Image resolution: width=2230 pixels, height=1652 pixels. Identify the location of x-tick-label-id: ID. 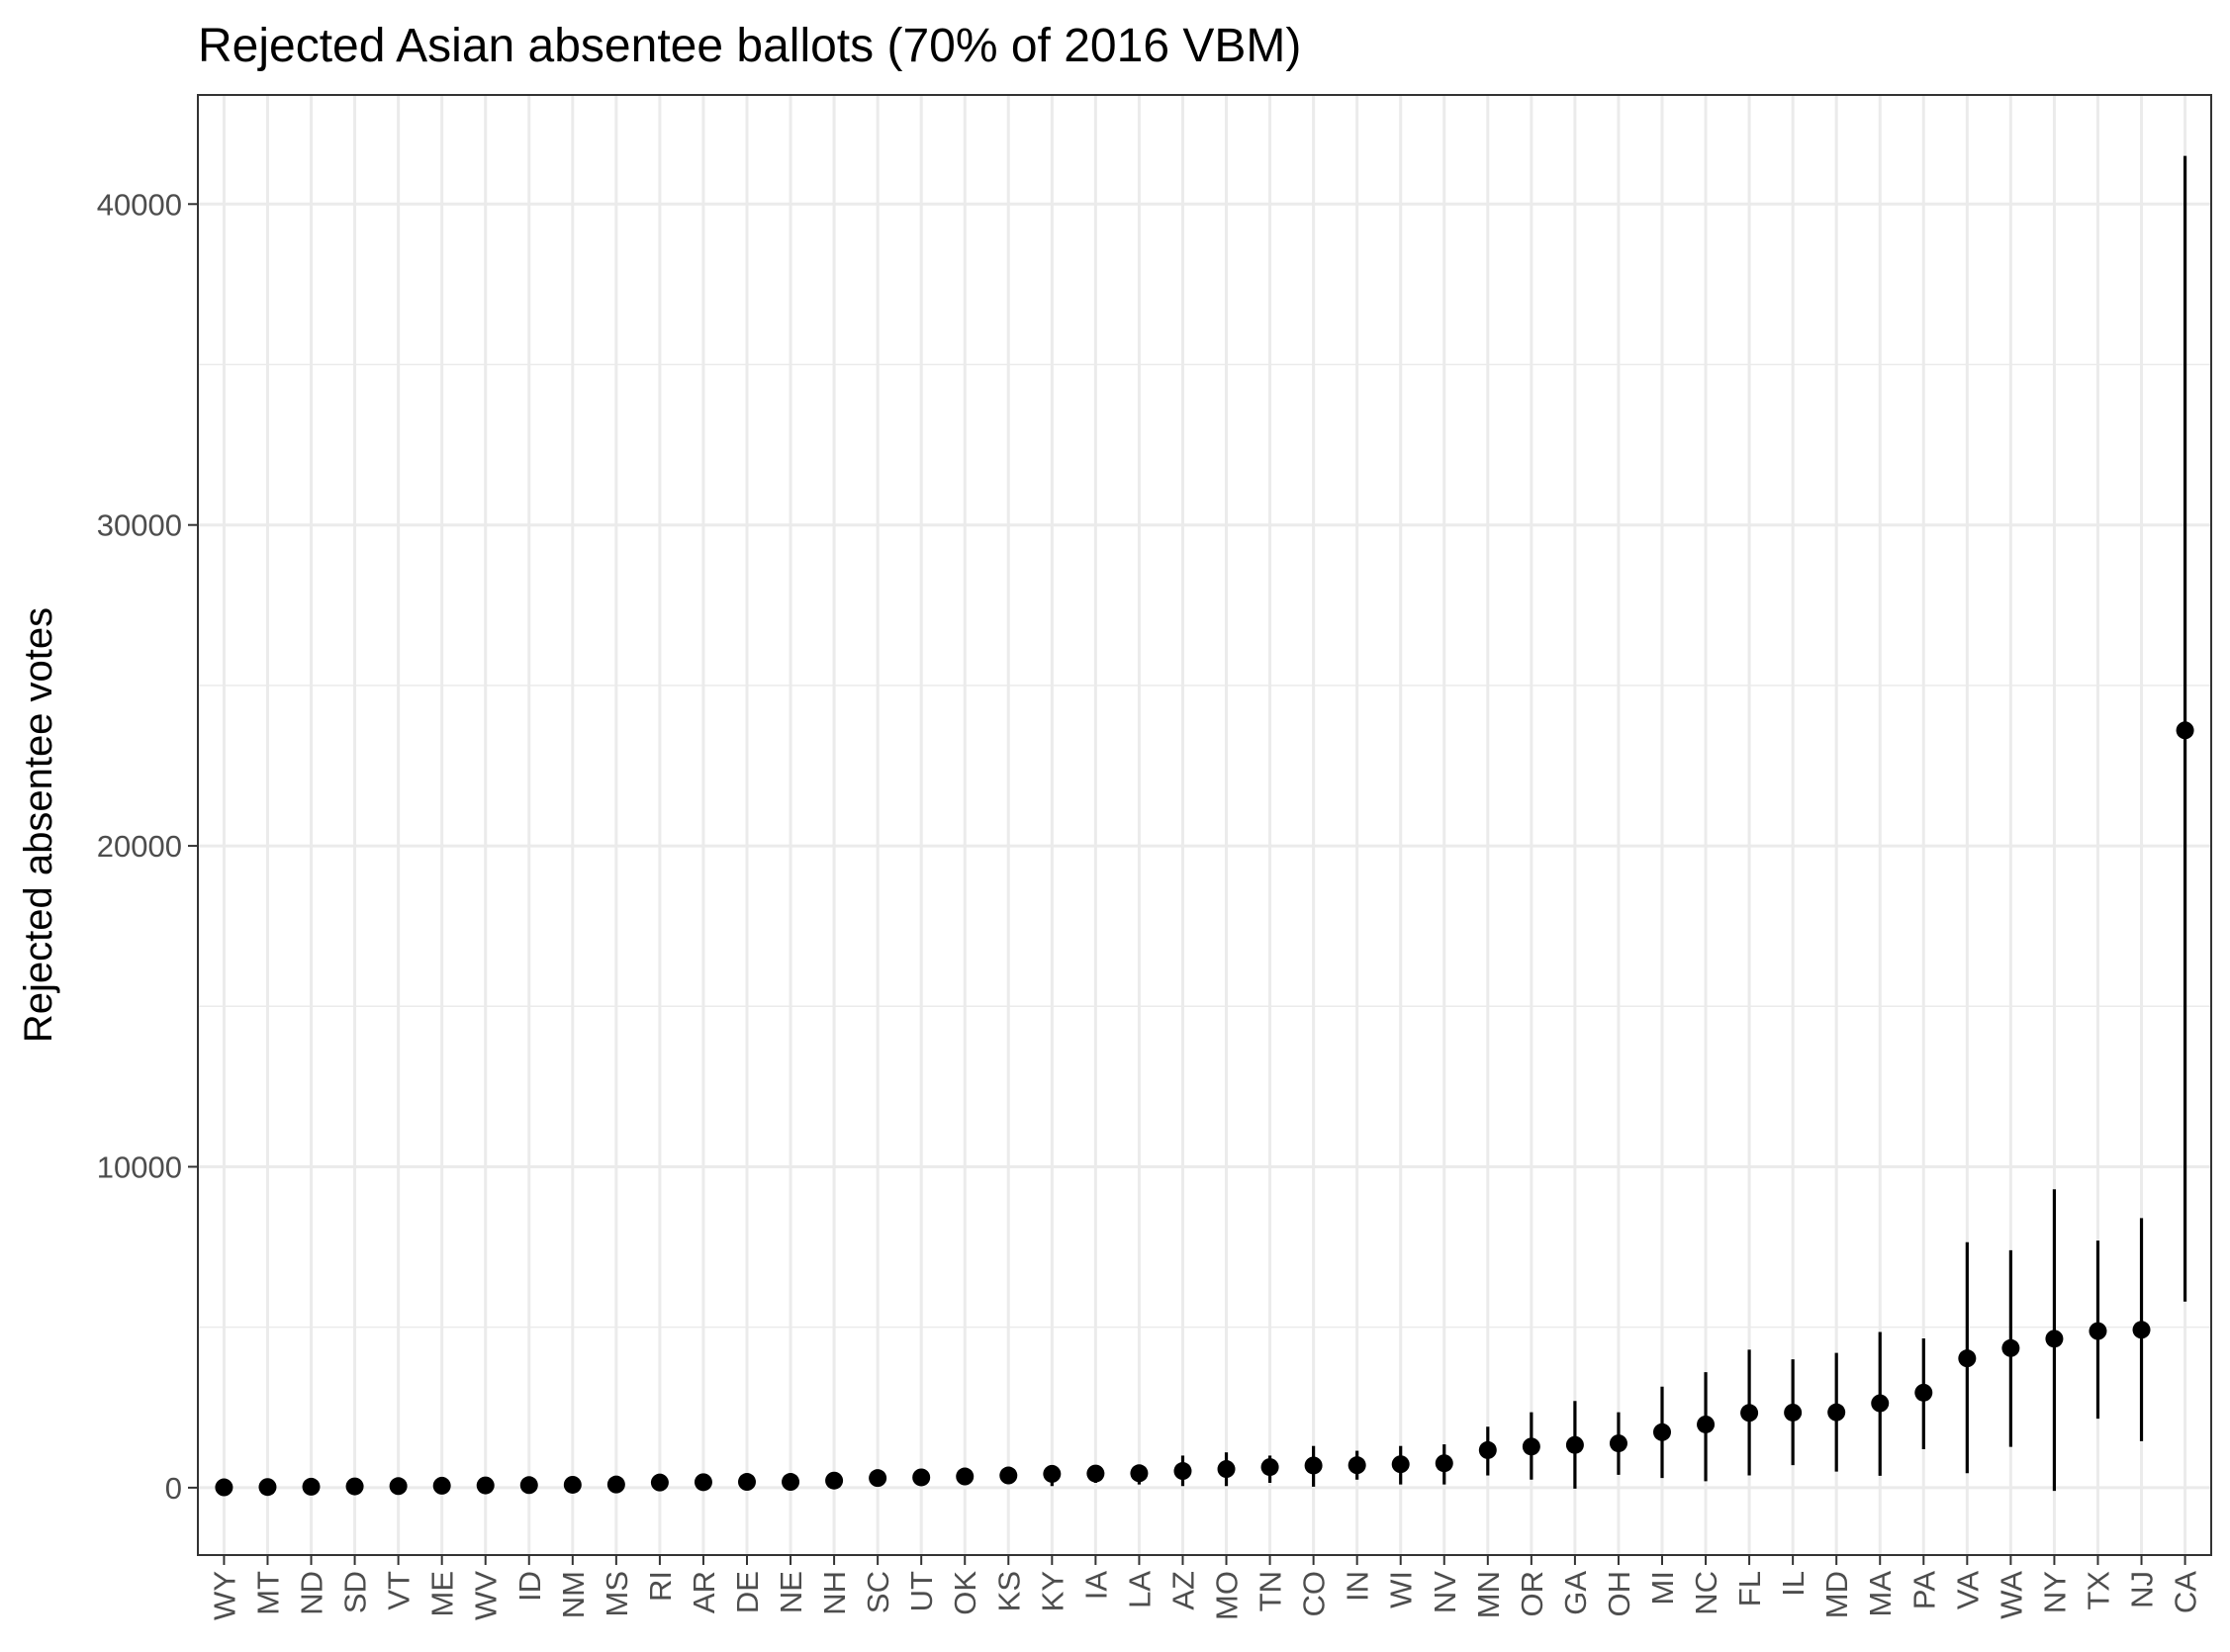
(529, 1587).